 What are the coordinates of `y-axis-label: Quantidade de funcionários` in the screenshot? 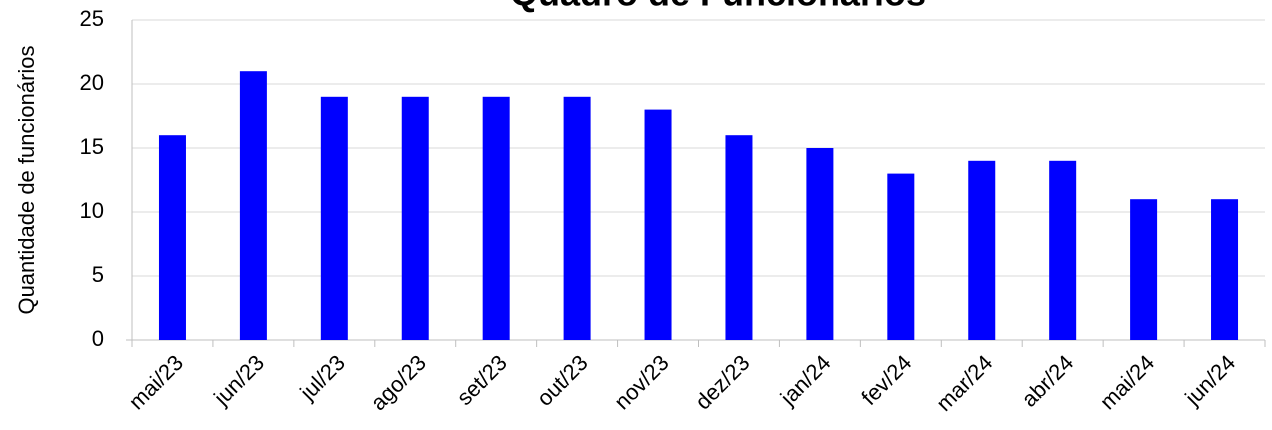 It's located at (26, 179).